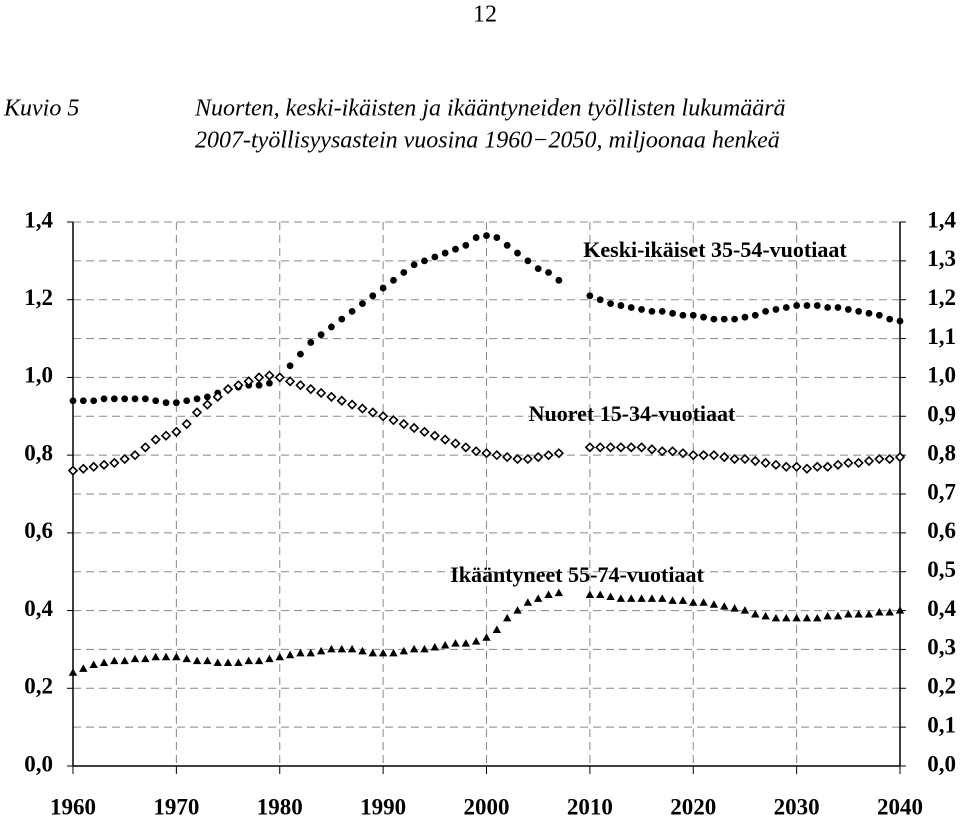  Describe the element at coordinates (941, 297) in the screenshot. I see `y2-tick-label: 1,2` at that location.